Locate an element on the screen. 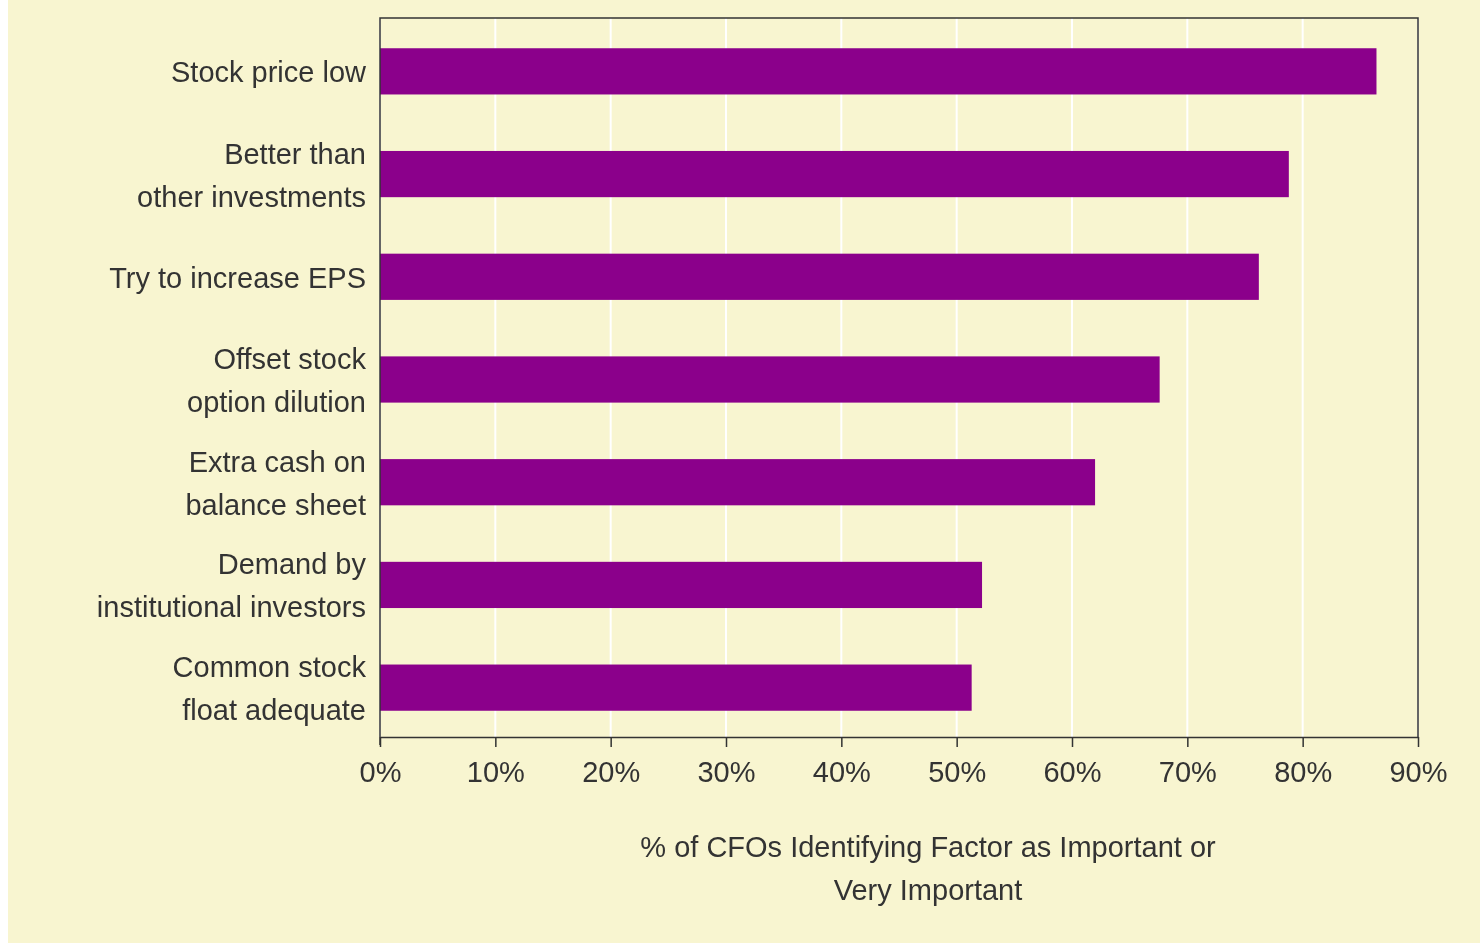 This screenshot has width=1480, height=947. x-tick-label: 90% is located at coordinates (1418, 771).